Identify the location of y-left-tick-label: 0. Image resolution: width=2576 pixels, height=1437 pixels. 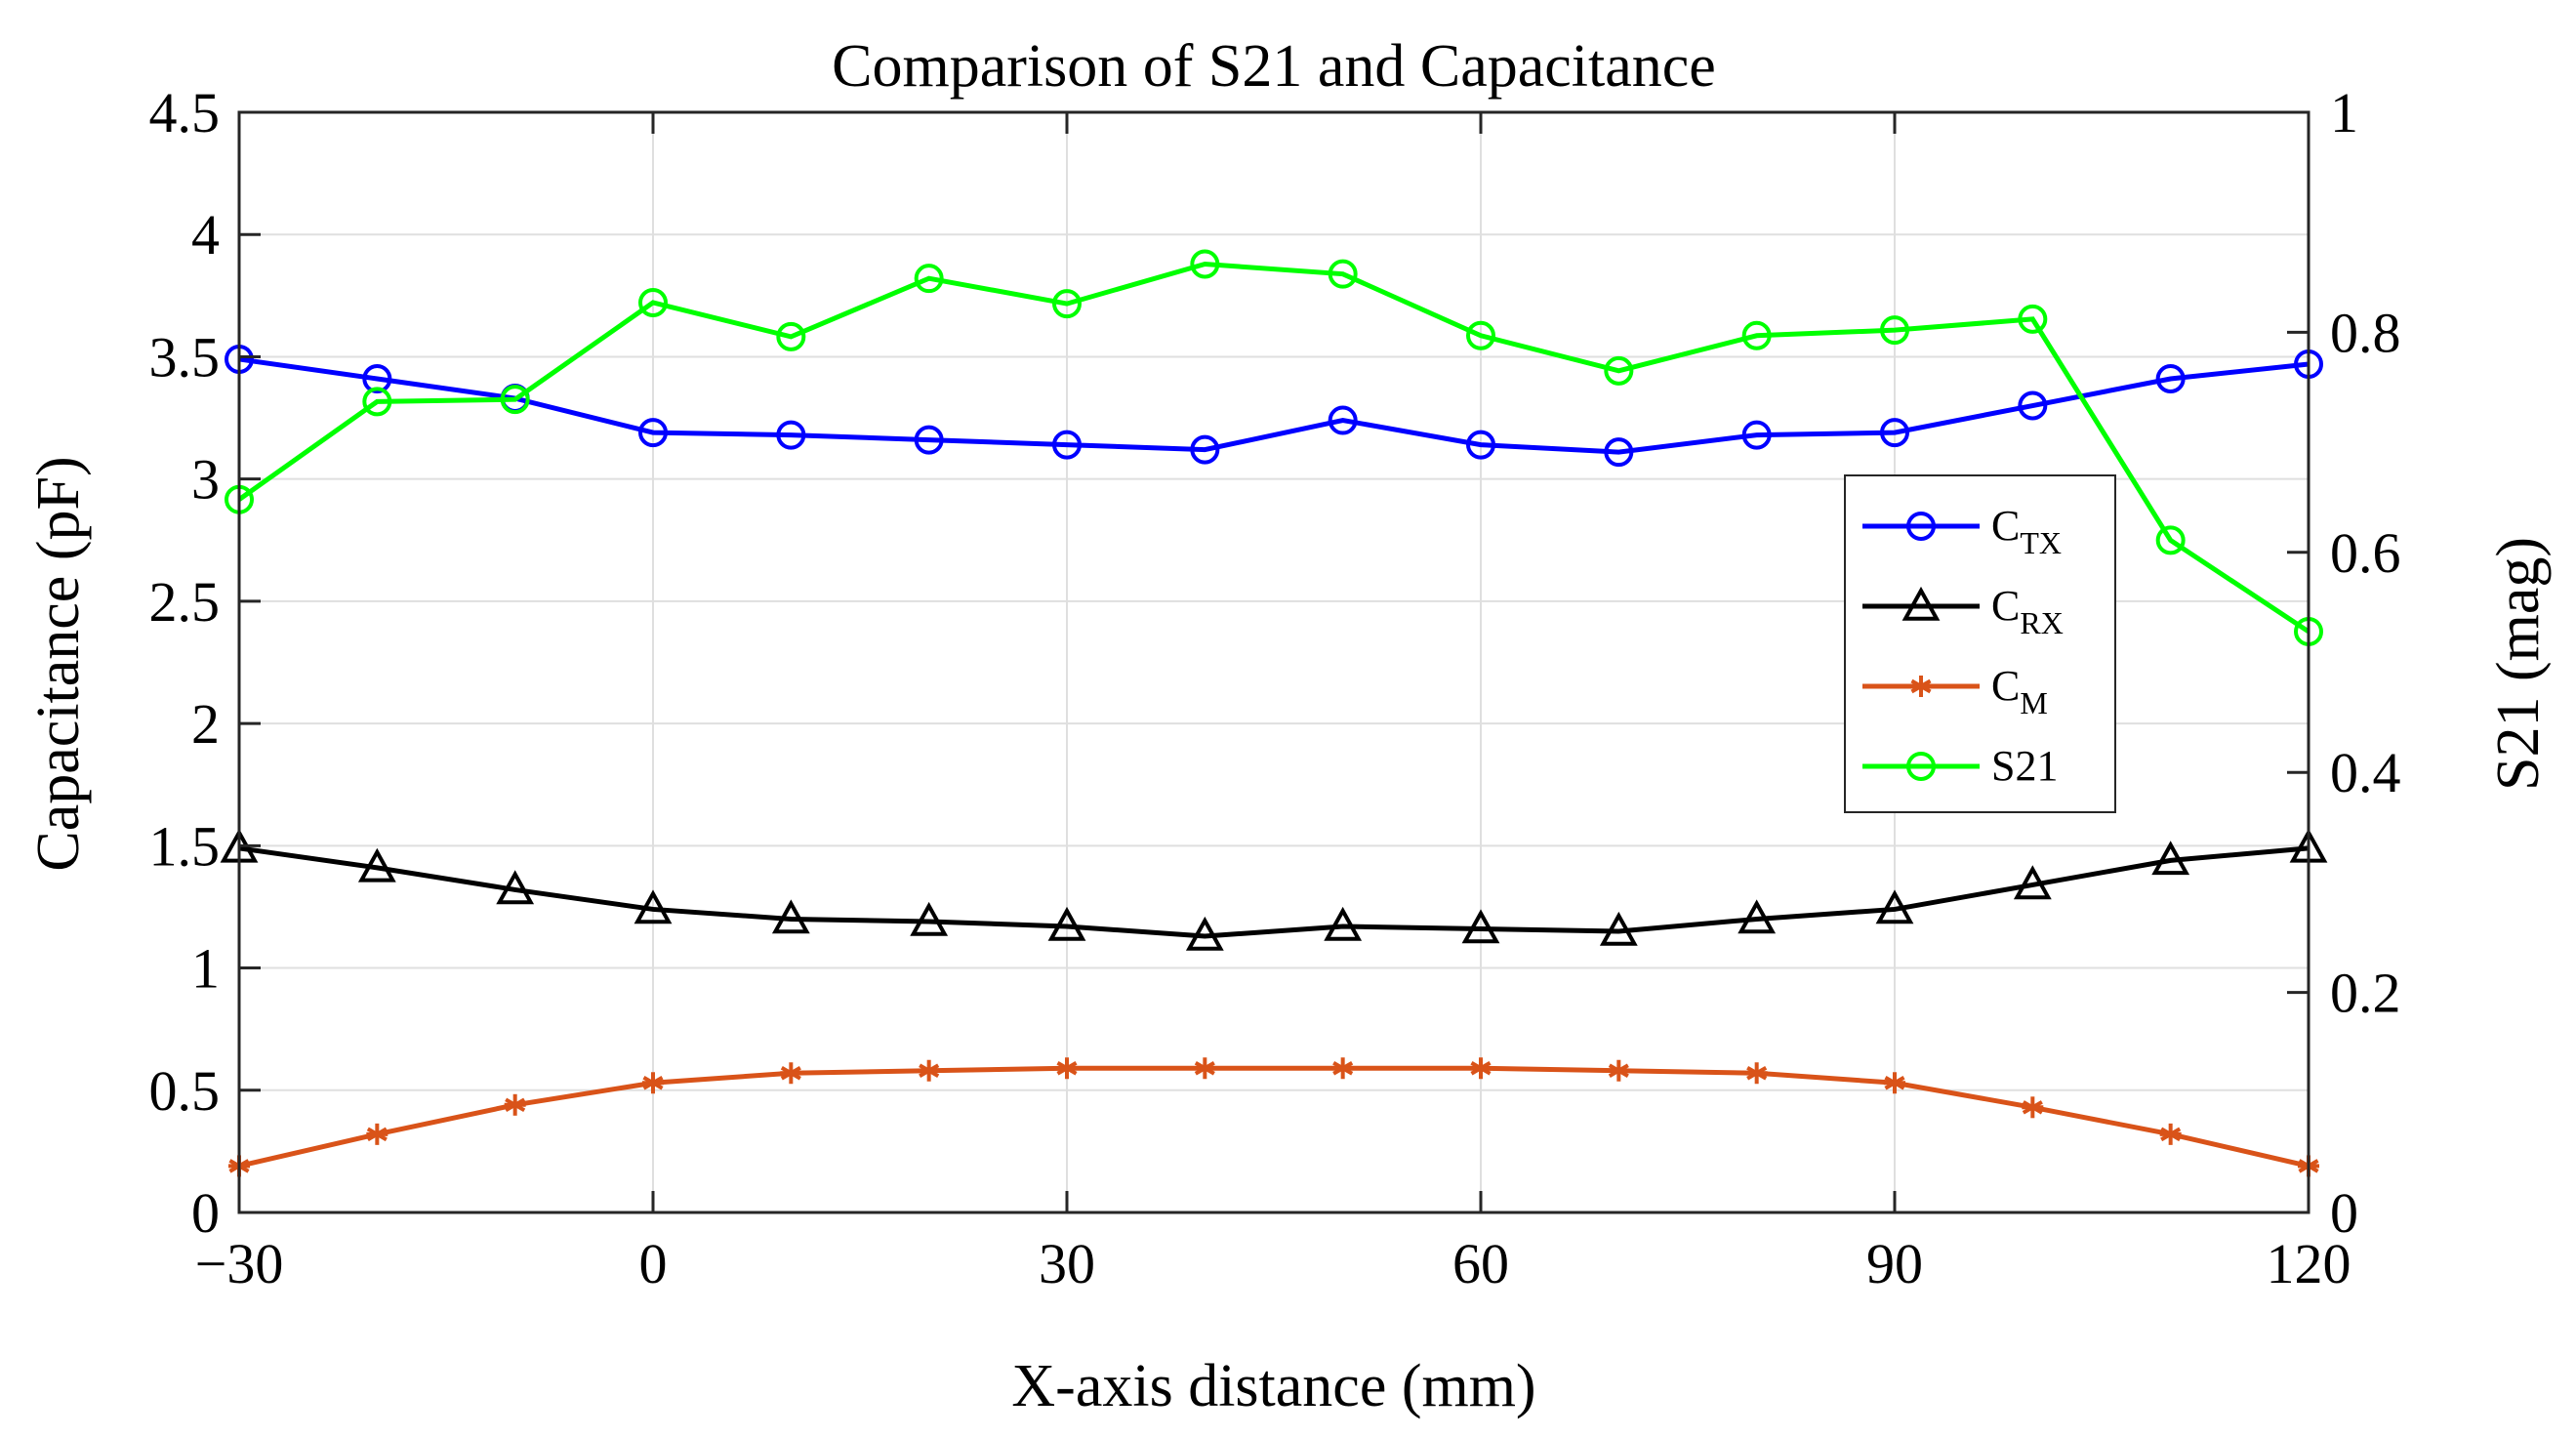
(205, 1213).